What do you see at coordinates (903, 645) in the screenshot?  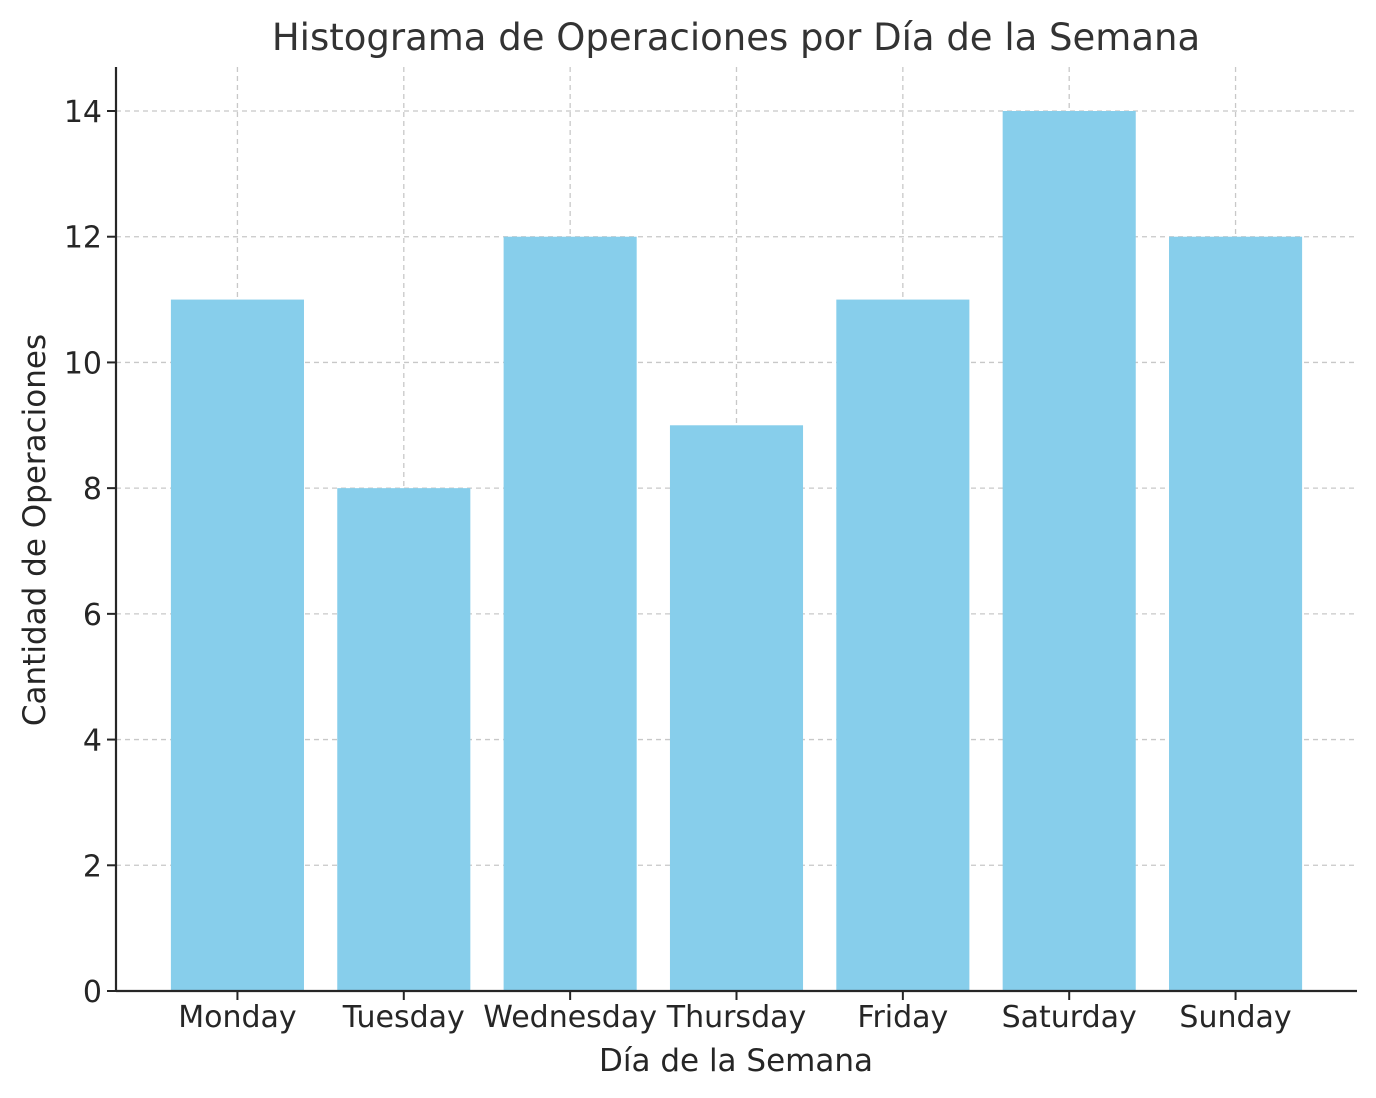 I see `bar-friday` at bounding box center [903, 645].